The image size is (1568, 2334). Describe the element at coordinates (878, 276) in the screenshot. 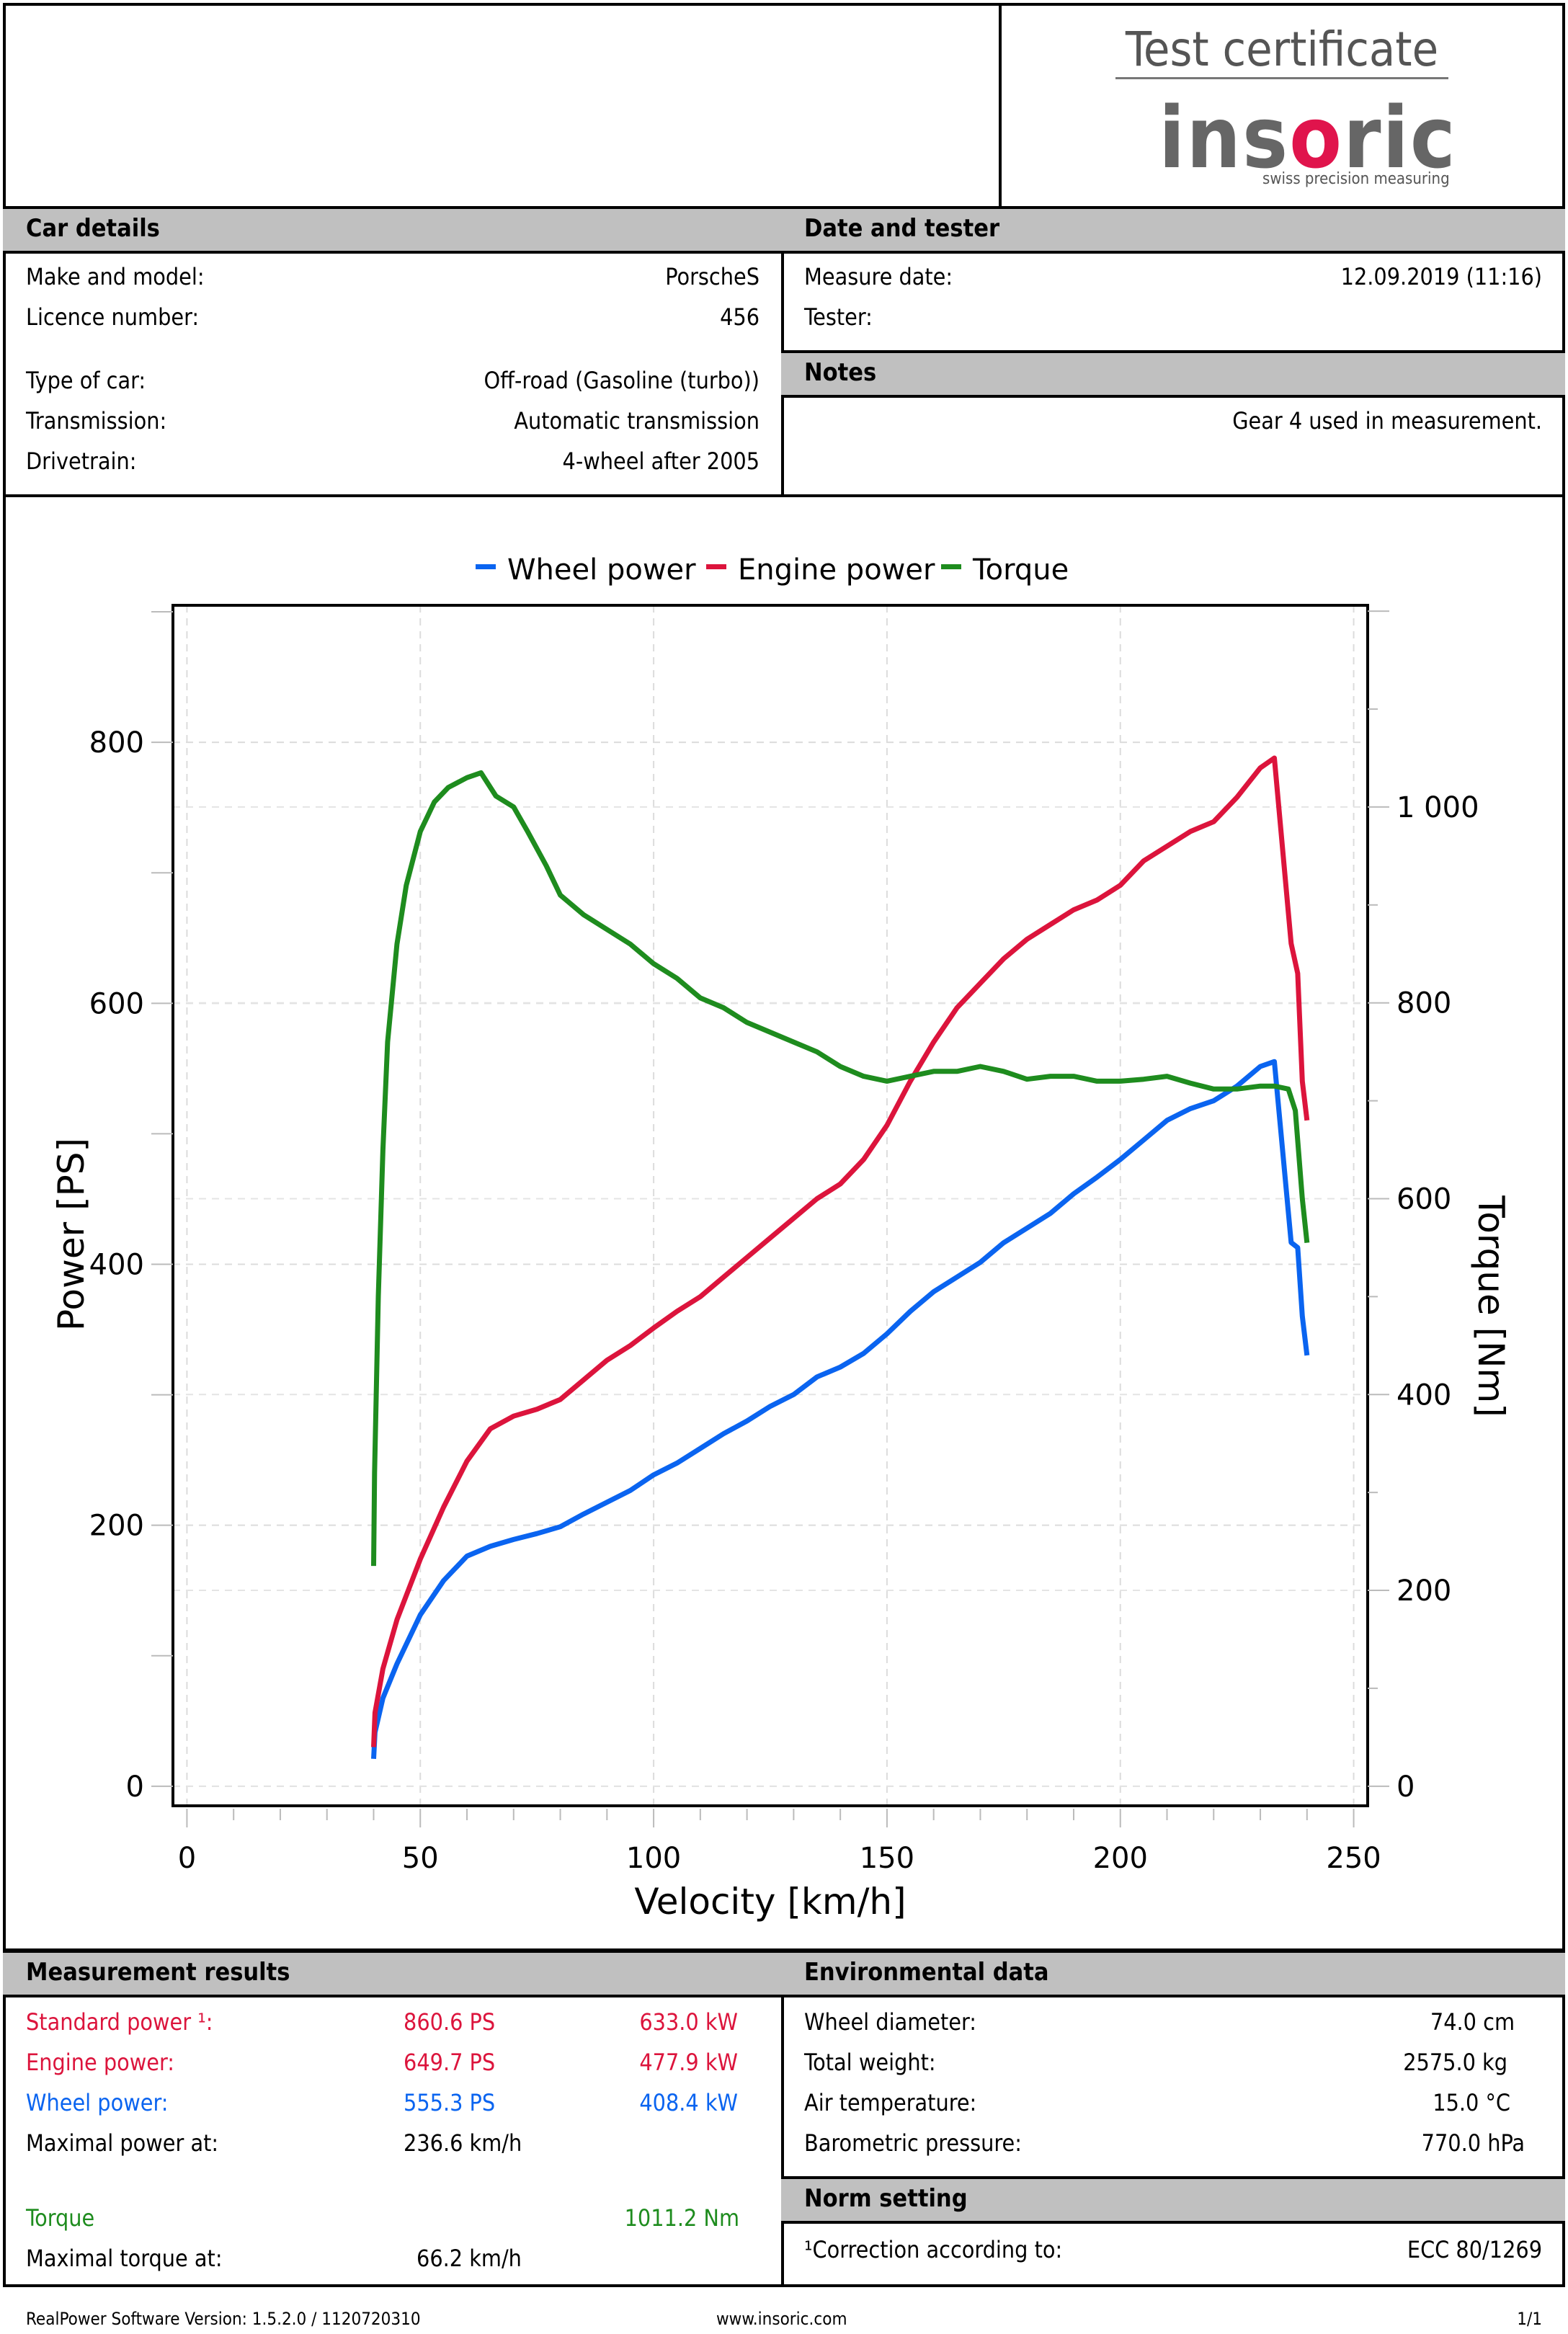

I see `measure-date-label: Measure date:` at that location.